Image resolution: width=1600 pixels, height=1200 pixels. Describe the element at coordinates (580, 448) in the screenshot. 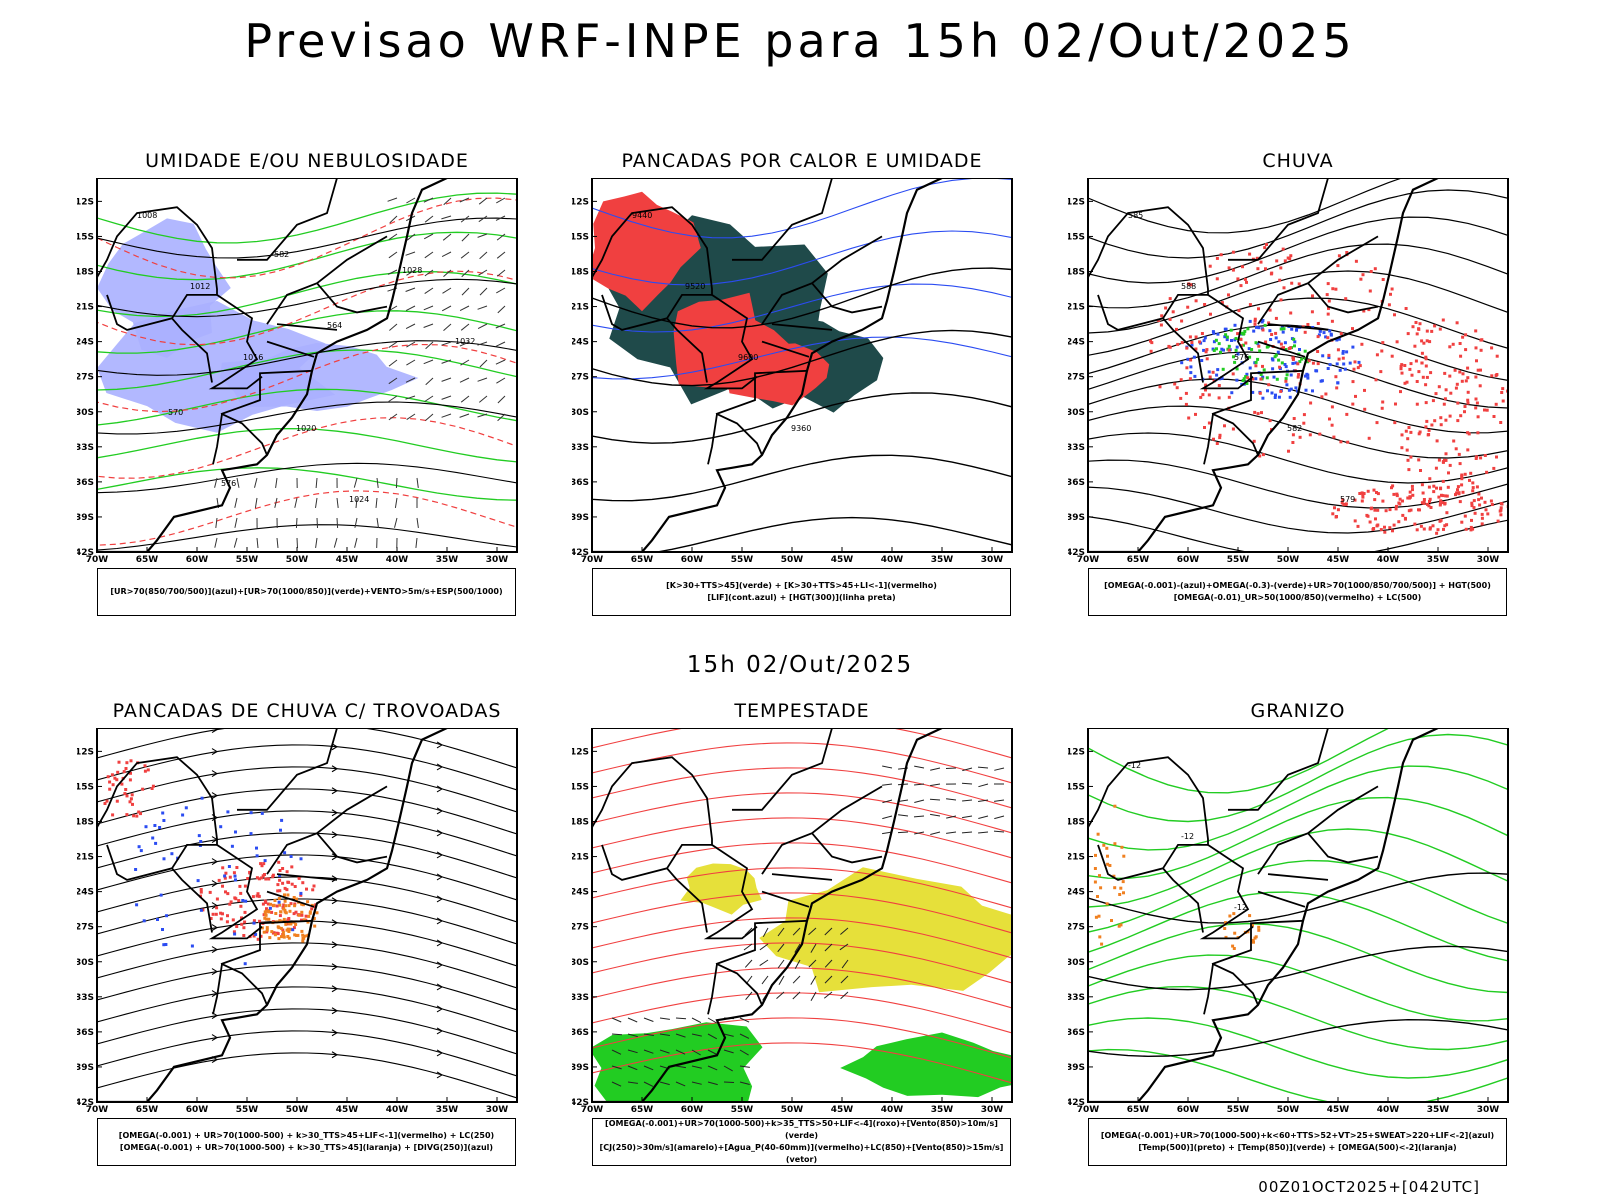

I see `lat-label: 33S` at that location.